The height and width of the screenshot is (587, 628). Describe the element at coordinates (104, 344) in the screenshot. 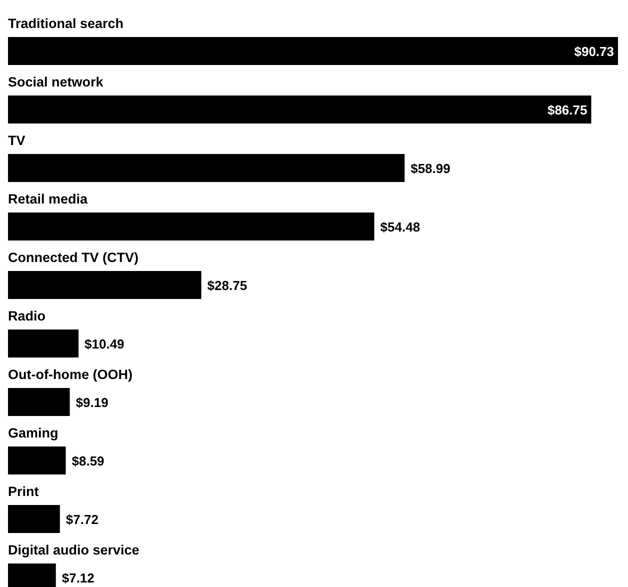

I see `data-label: $10.49` at that location.